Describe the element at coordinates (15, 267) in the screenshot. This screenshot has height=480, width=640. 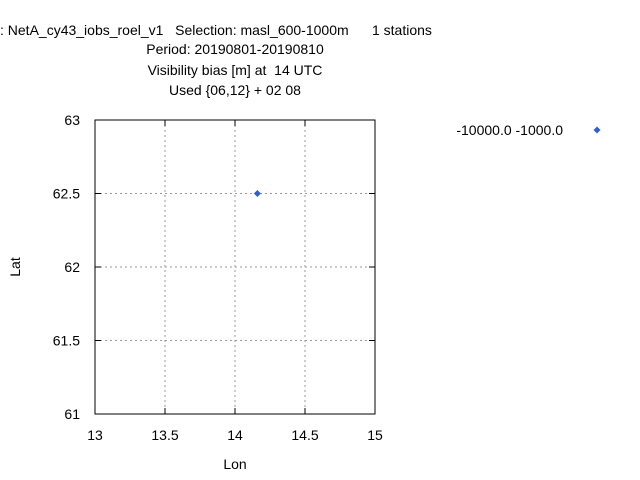
I see `y-axis-label: Lat` at that location.